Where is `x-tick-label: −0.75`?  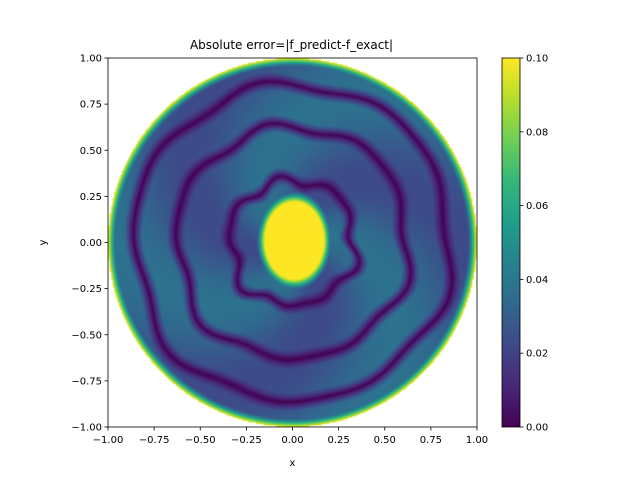
x-tick-label: −0.75 is located at coordinates (154, 440).